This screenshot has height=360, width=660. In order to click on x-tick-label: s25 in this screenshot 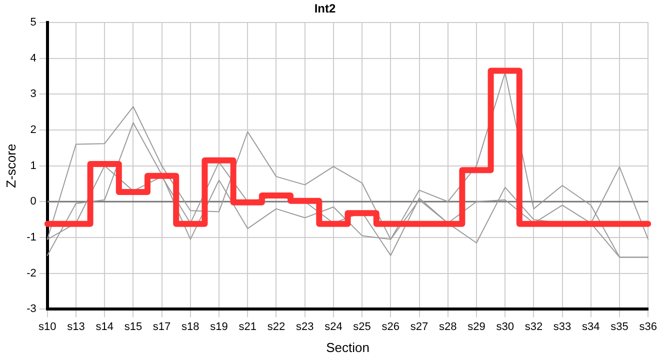, I will do `click(362, 326)`.